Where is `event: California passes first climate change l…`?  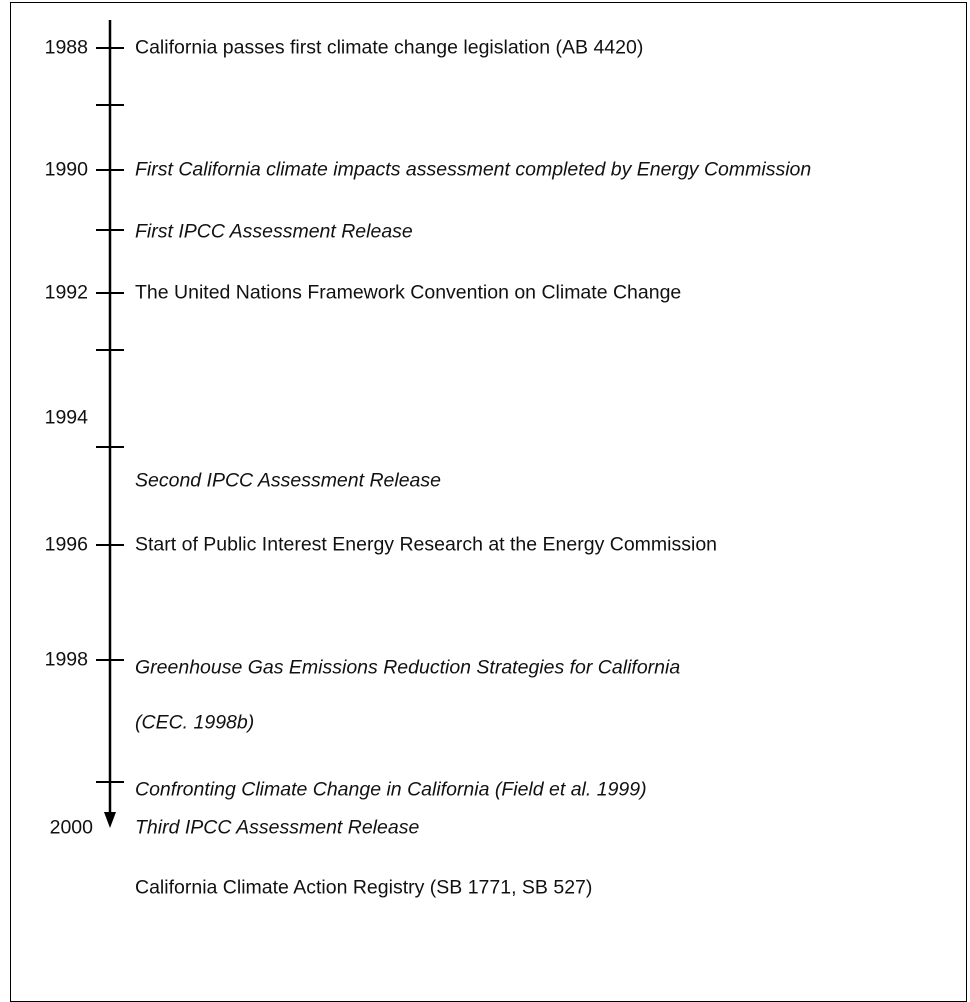 event: California passes first climate change l… is located at coordinates (389, 47).